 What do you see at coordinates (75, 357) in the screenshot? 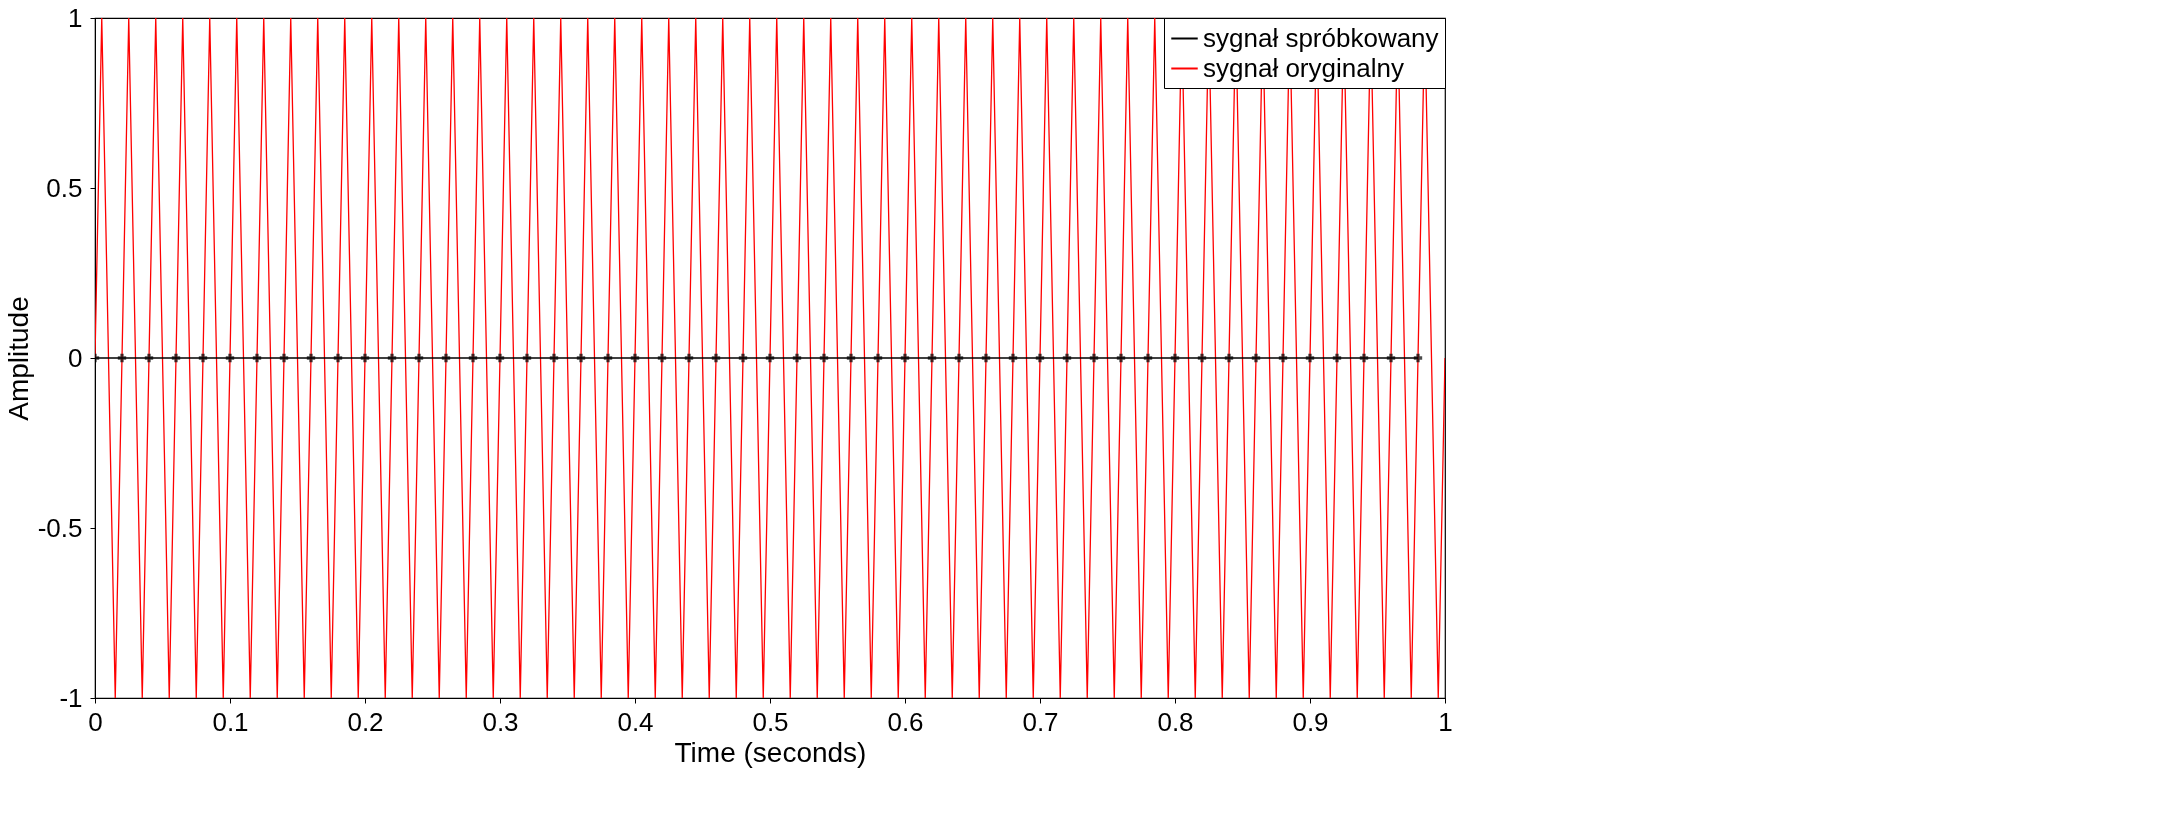
I see `y-tick-label: 0` at bounding box center [75, 357].